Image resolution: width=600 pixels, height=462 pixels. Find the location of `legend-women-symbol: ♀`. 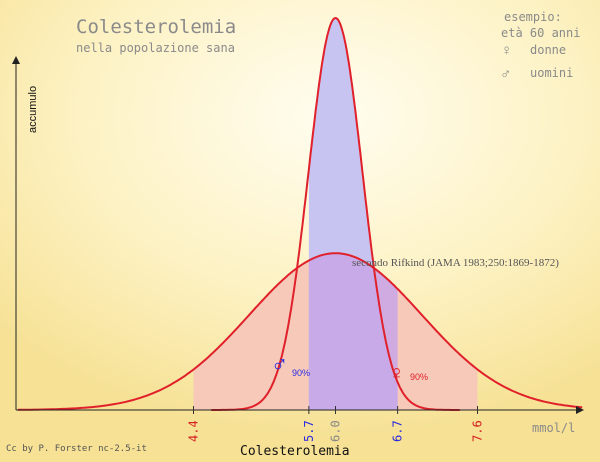

legend-women-symbol: ♀ is located at coordinates (506, 50).